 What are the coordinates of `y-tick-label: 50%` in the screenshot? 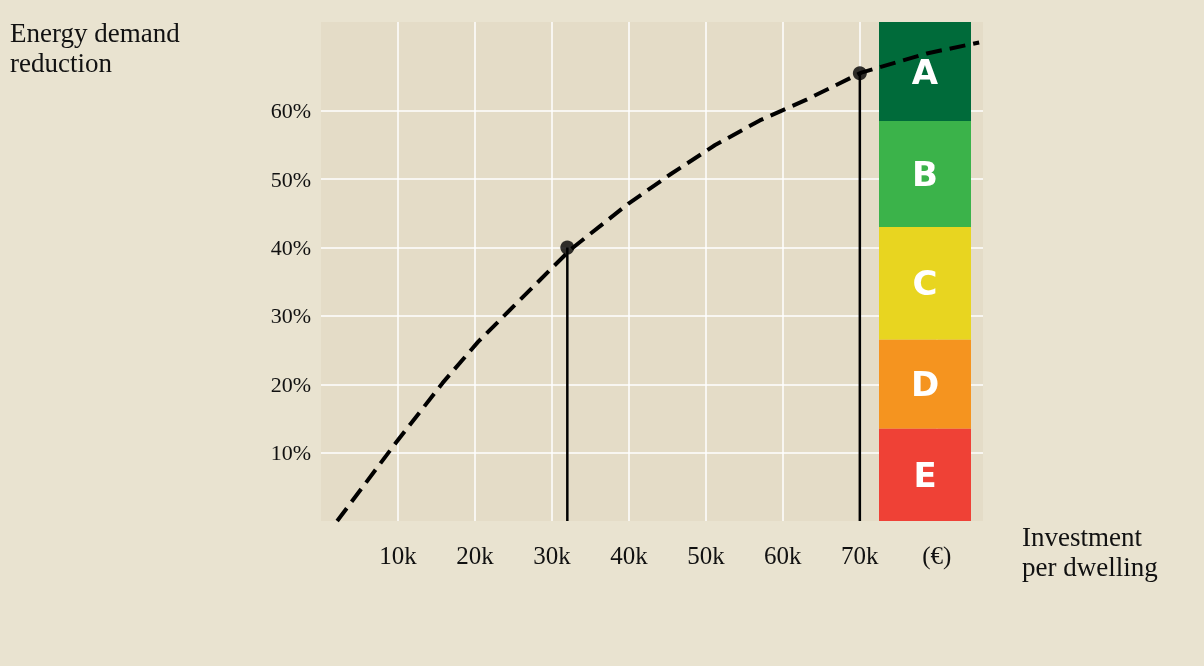 It's located at (290, 179).